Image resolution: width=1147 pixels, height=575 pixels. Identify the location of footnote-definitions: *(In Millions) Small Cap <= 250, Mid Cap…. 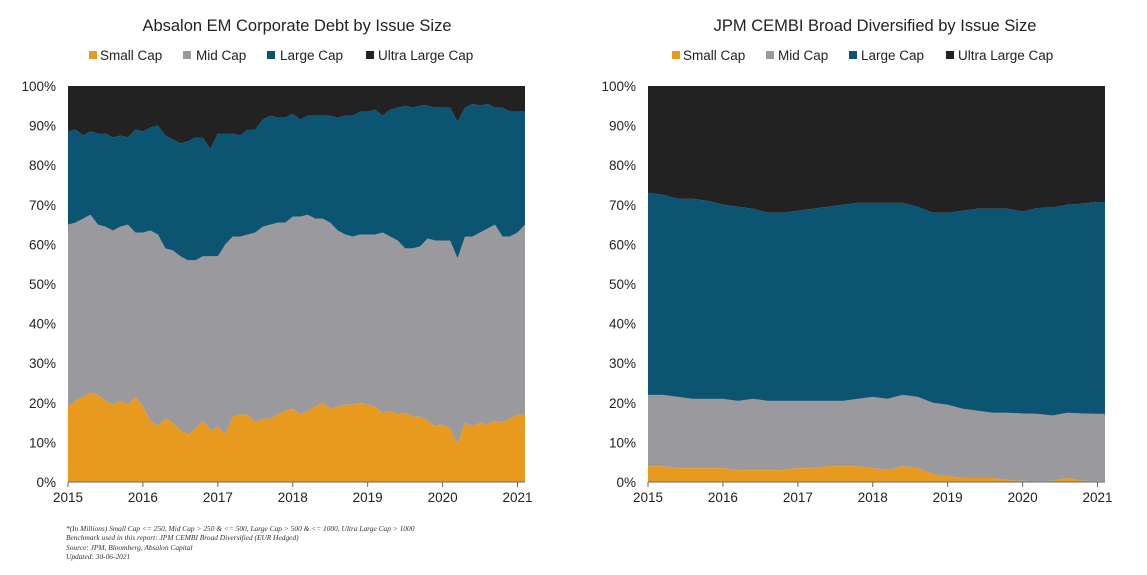
(240, 528).